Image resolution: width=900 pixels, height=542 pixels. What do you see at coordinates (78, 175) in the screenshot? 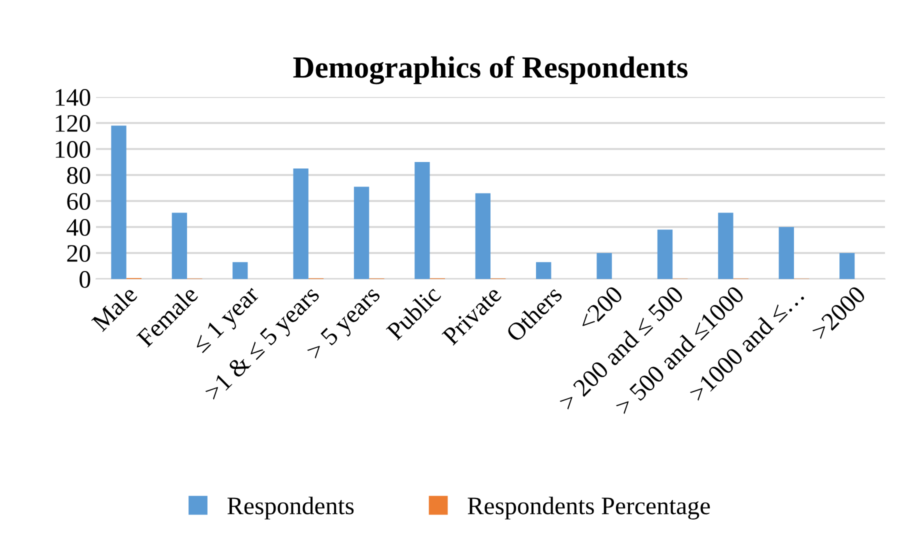
I see `y-tick-label: 80` at bounding box center [78, 175].